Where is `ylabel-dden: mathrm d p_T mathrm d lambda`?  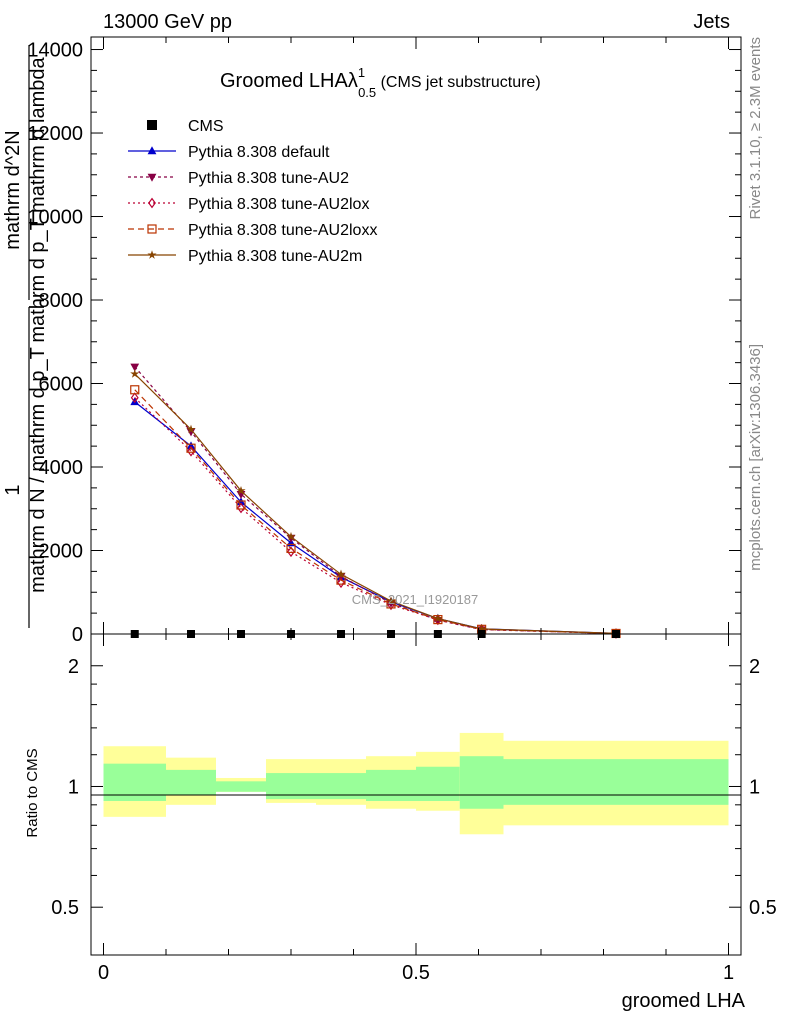 ylabel-dden: mathrm d p_T mathrm d lambda is located at coordinates (38, 199).